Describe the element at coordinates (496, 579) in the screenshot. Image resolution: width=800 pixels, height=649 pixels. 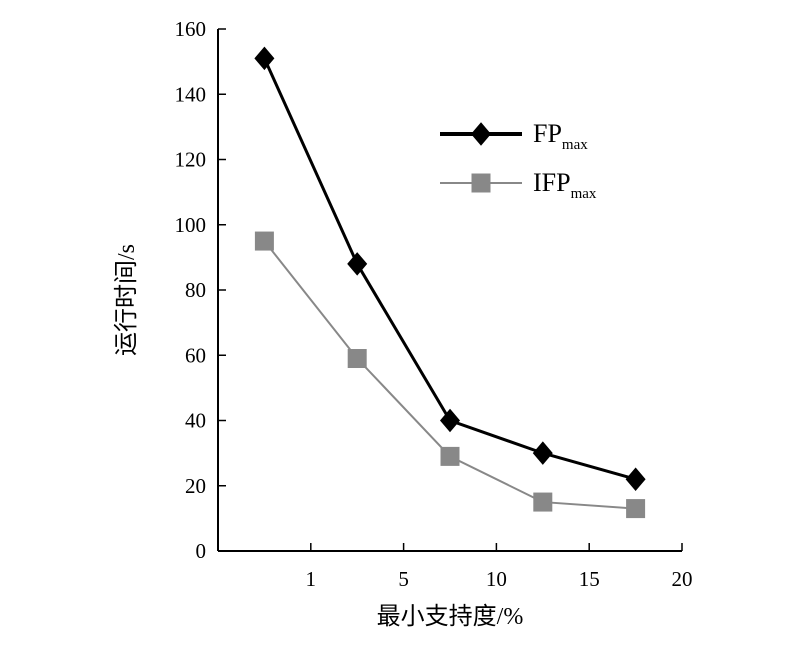
I see `x-tick-label: 10` at that location.